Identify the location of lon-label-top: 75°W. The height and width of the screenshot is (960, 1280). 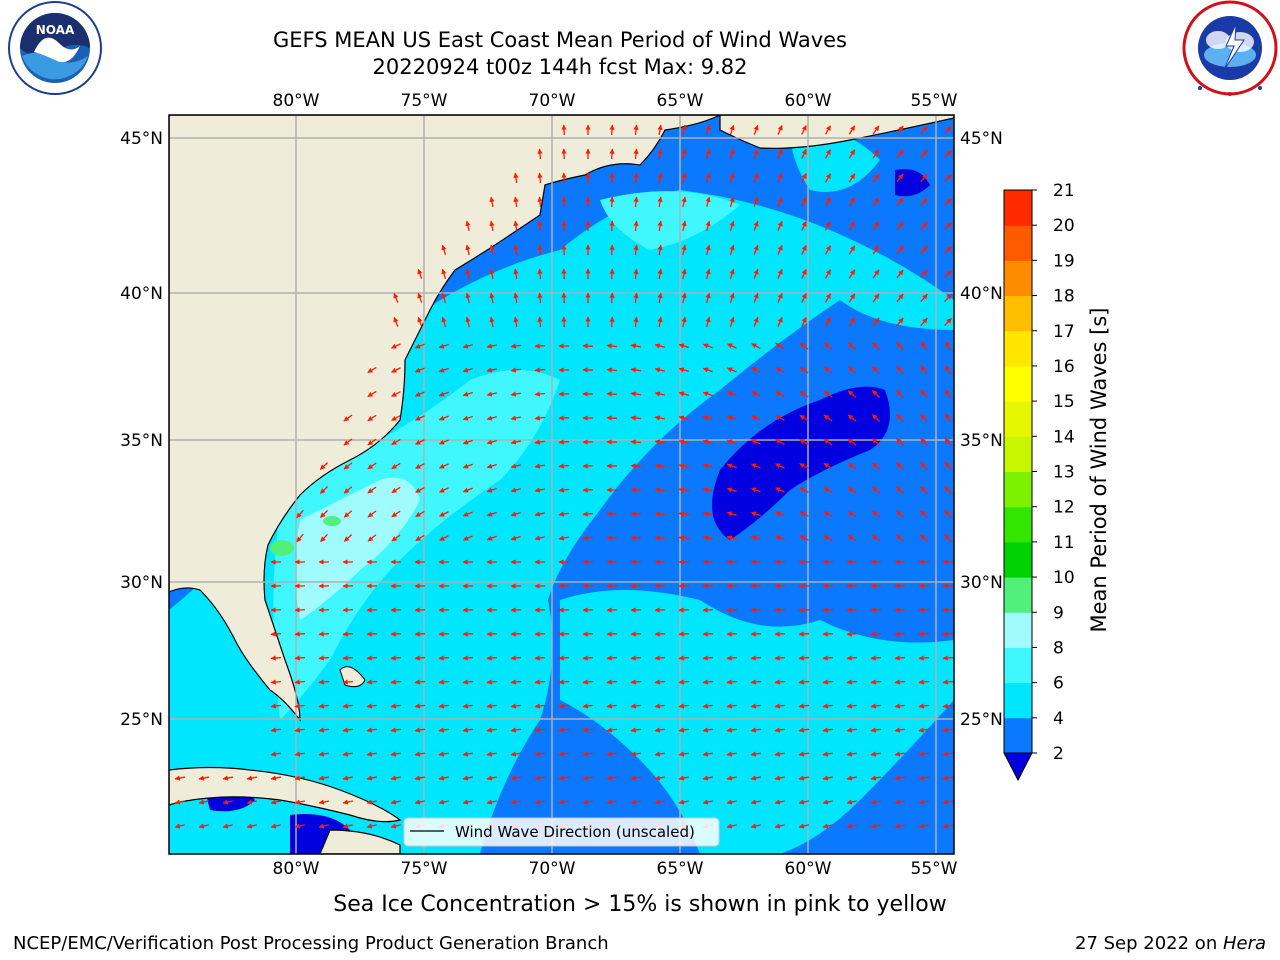
(424, 101).